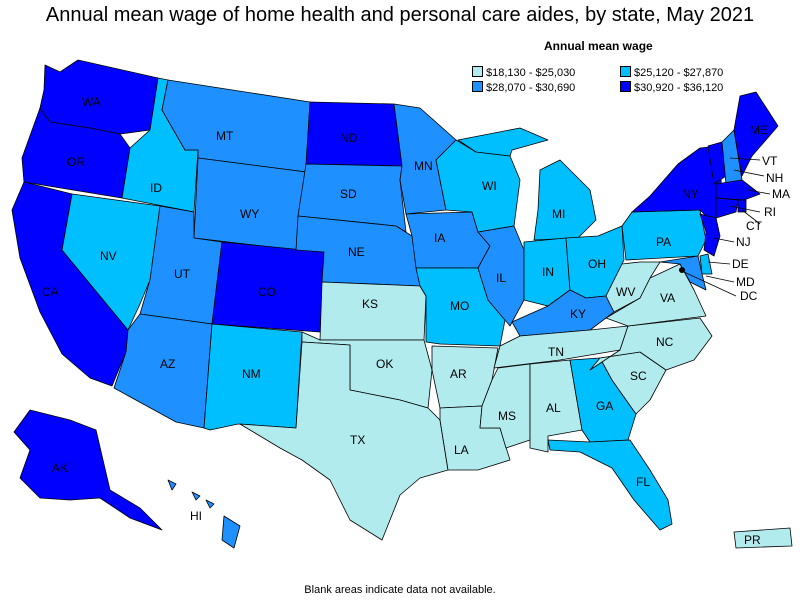  I want to click on state-hi, so click(204, 514).